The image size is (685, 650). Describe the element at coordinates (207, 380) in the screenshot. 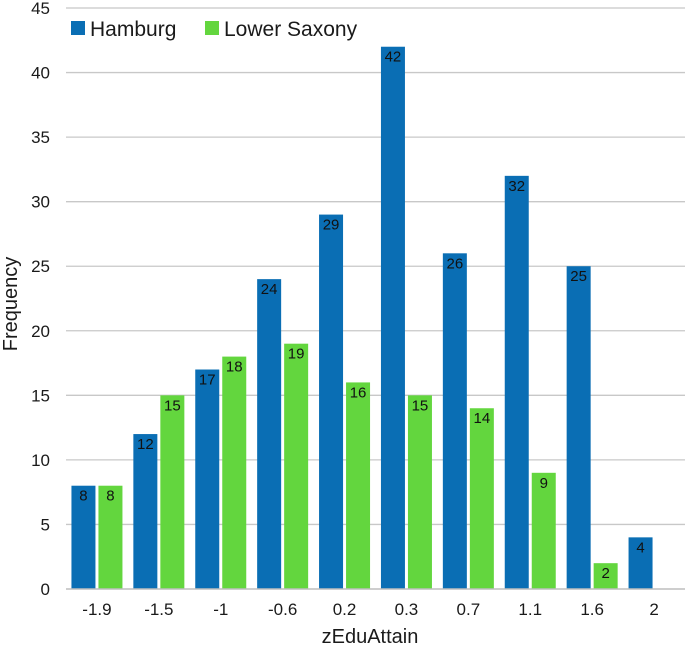

I see `data-label-hamburg: 17` at that location.